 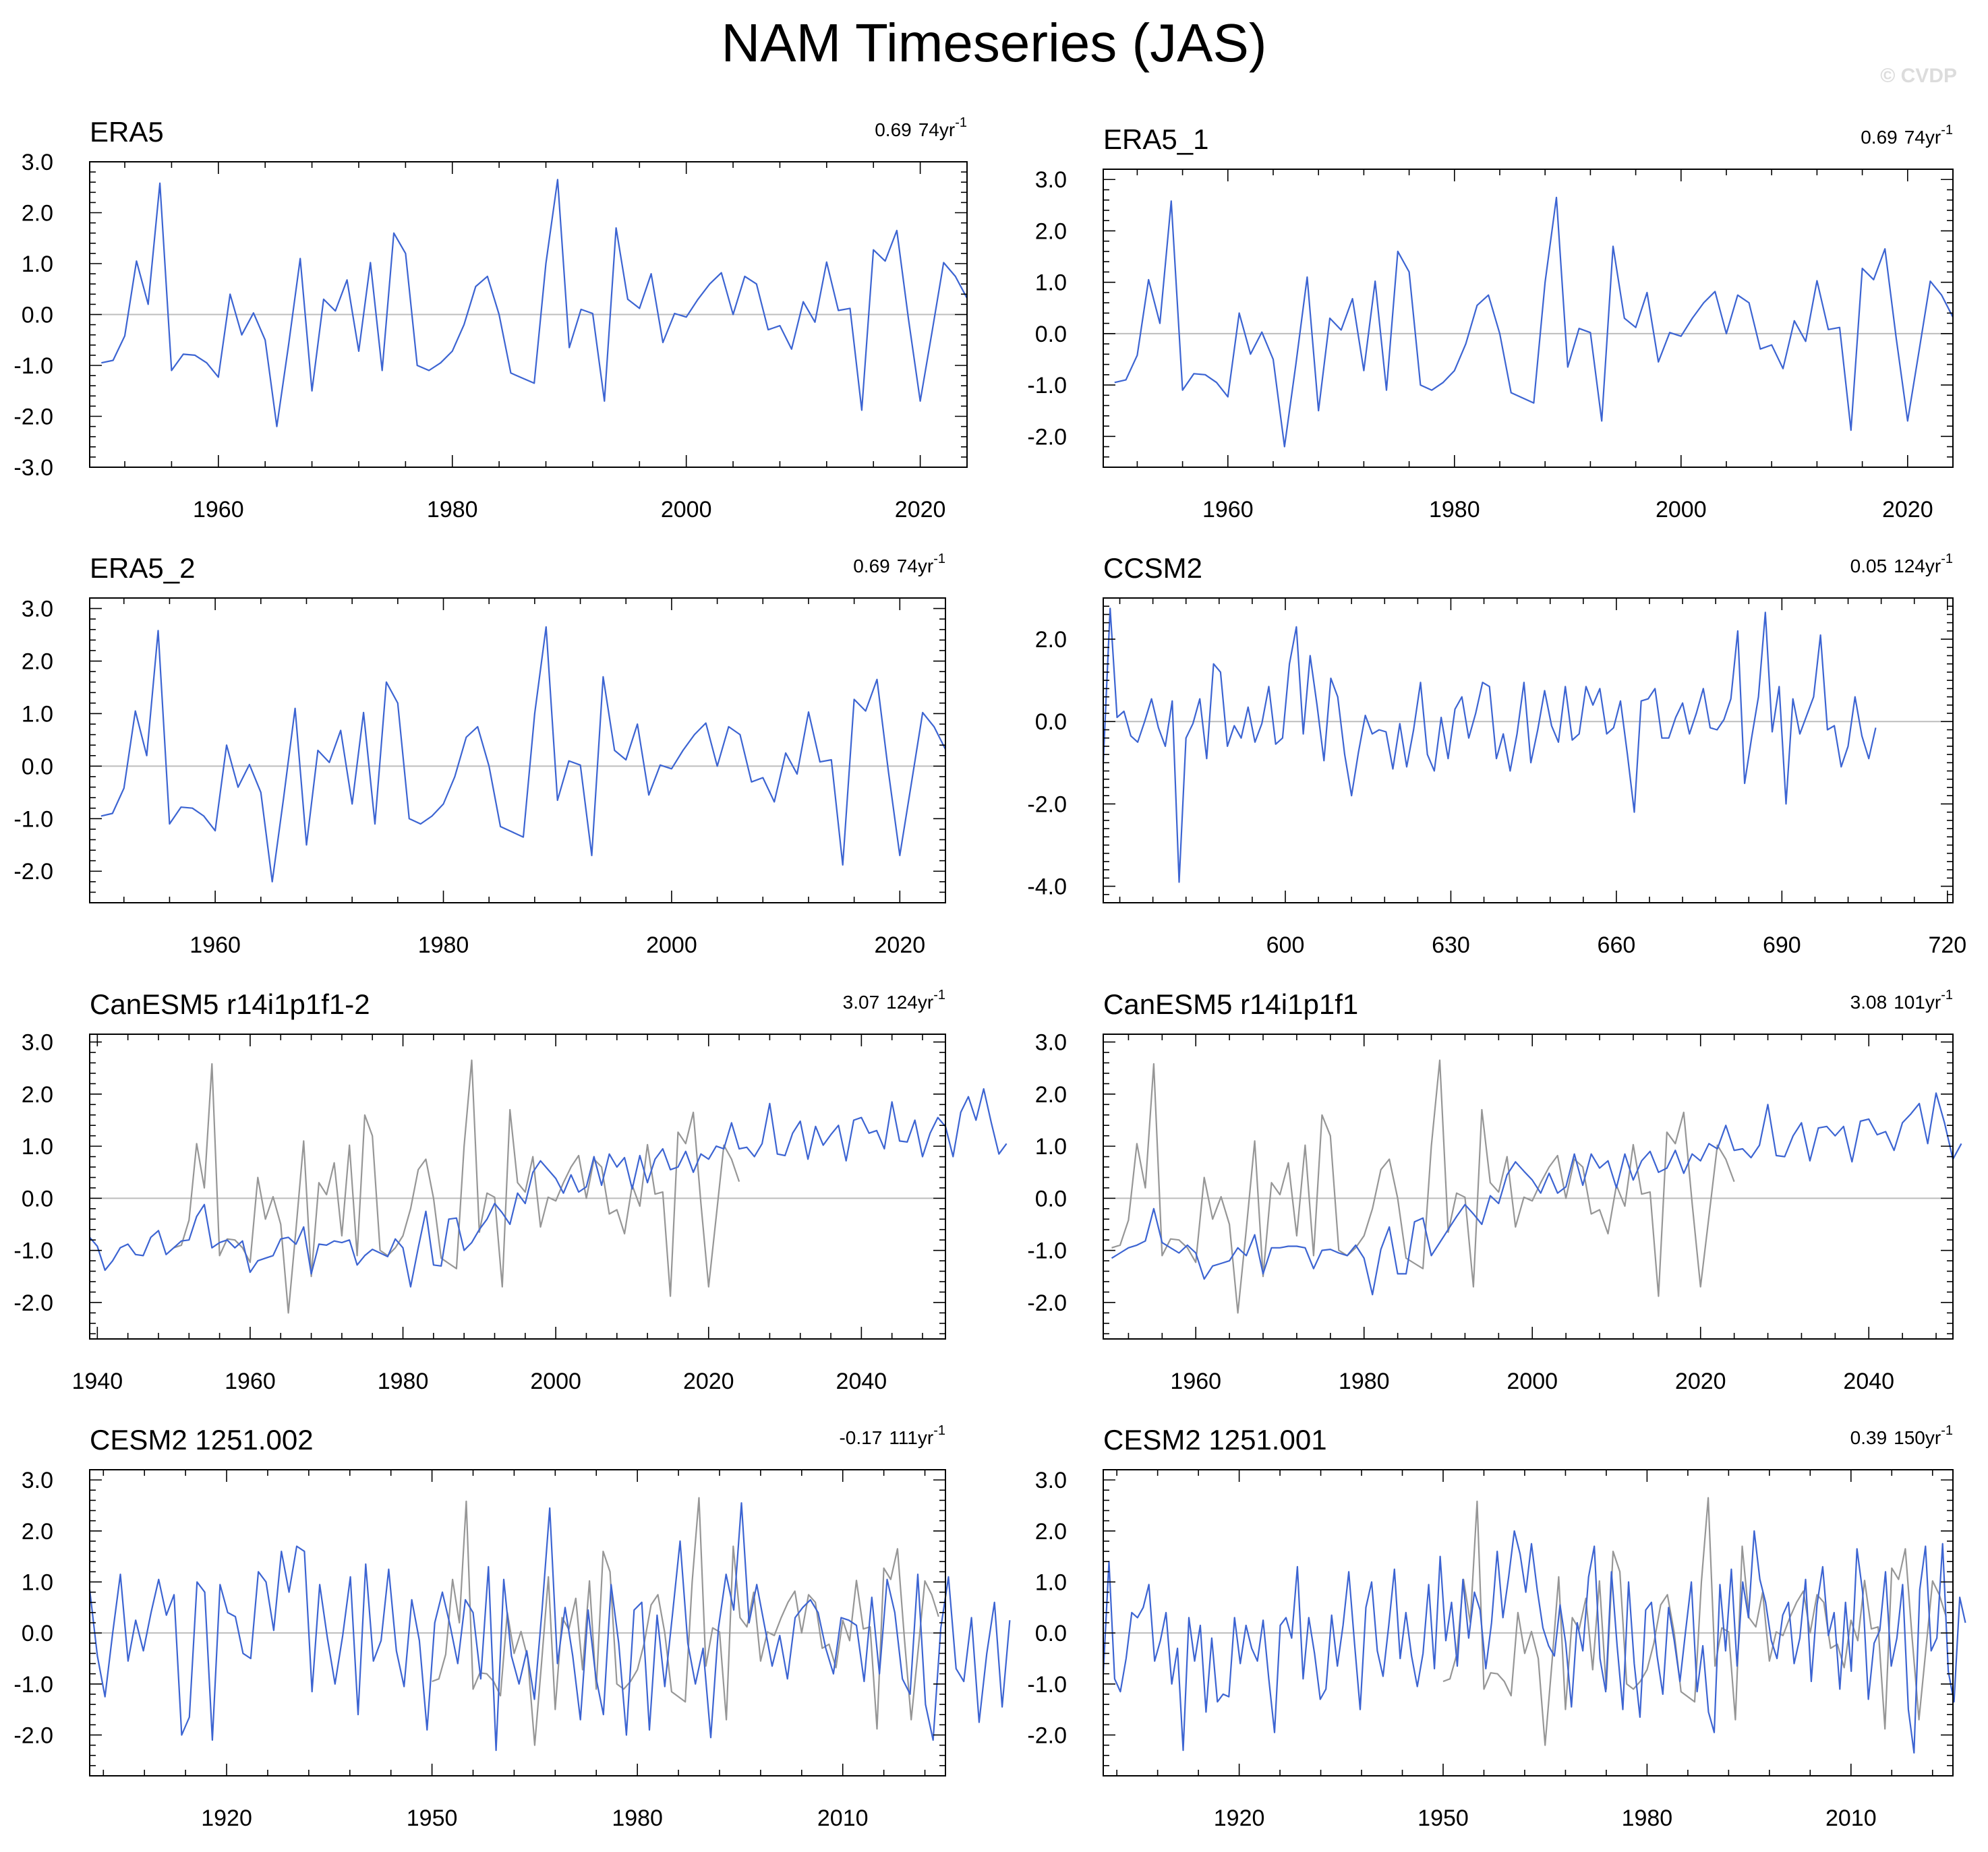 I want to click on record-length: 101yr, so click(x=1918, y=1003).